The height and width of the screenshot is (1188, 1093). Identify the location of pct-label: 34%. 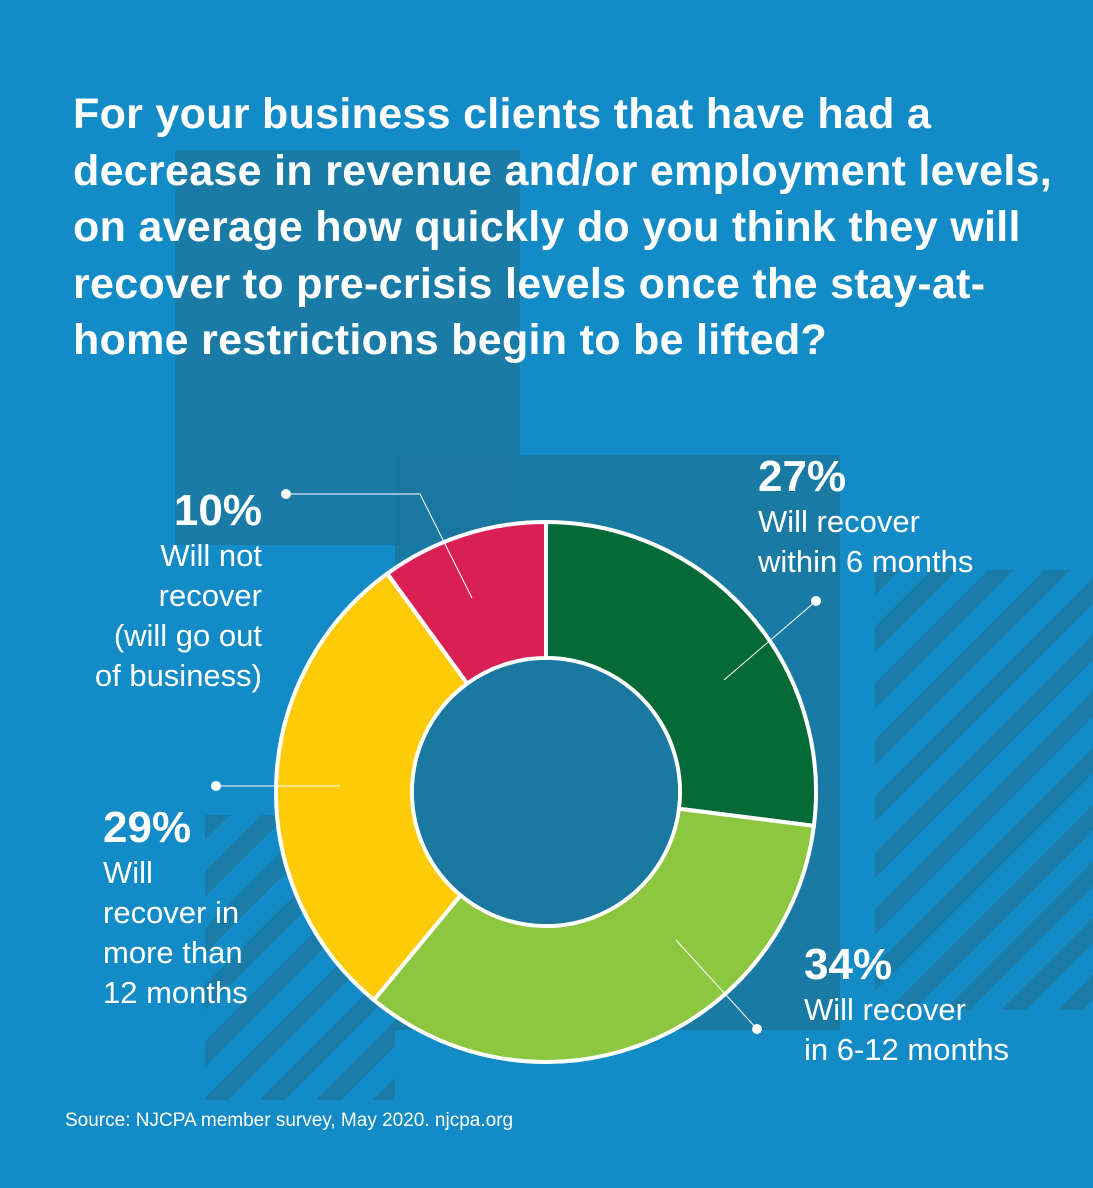
(848, 964).